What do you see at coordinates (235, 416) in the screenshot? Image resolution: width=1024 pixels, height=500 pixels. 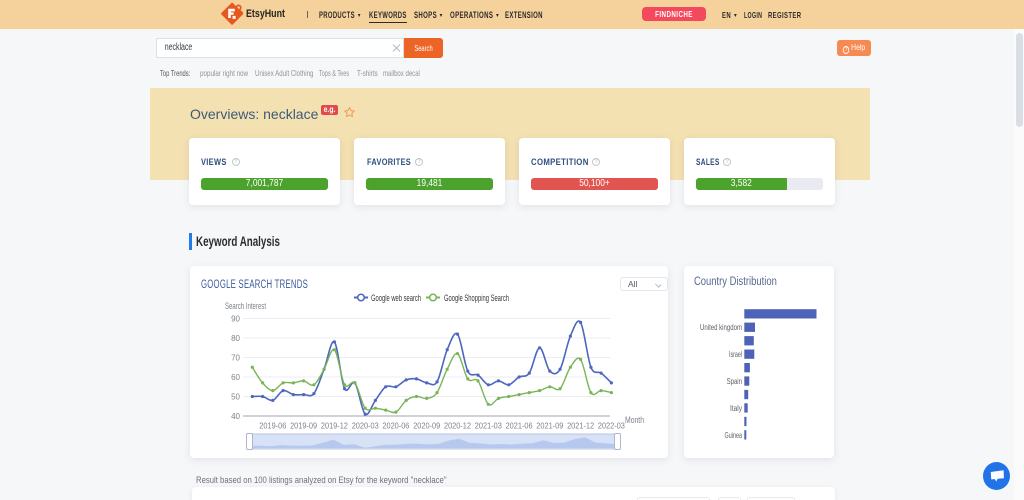 I see `svg-text: 40` at bounding box center [235, 416].